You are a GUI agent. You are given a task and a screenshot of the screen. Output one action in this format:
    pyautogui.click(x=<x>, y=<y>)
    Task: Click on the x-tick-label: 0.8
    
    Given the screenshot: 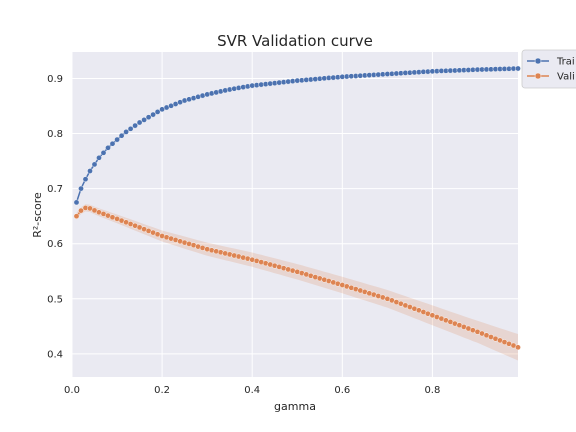 What is the action you would take?
    pyautogui.click(x=432, y=390)
    